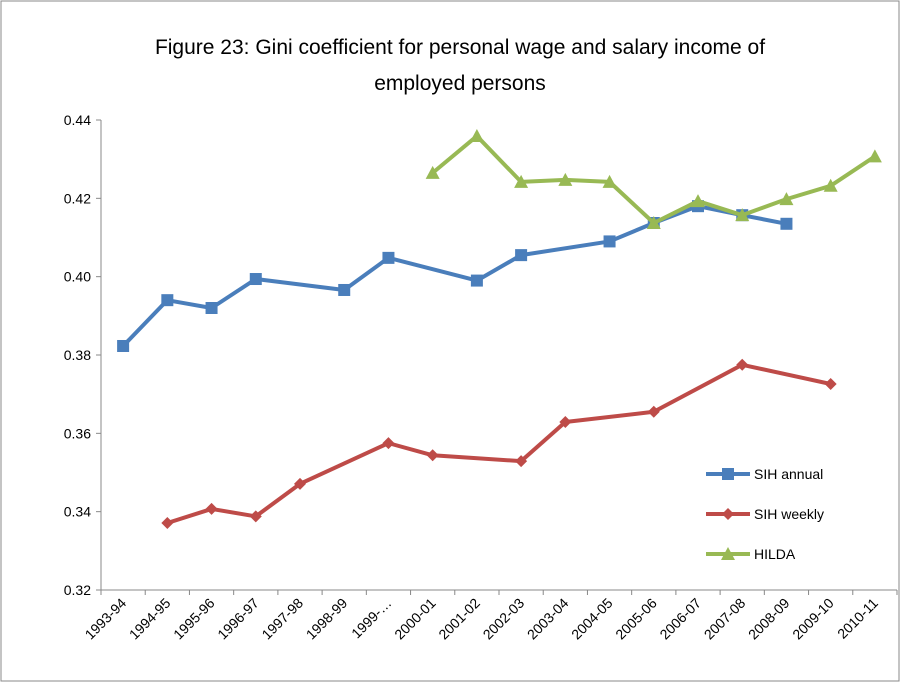 This screenshot has height=684, width=901. I want to click on legend-label: SIH annual, so click(788, 474).